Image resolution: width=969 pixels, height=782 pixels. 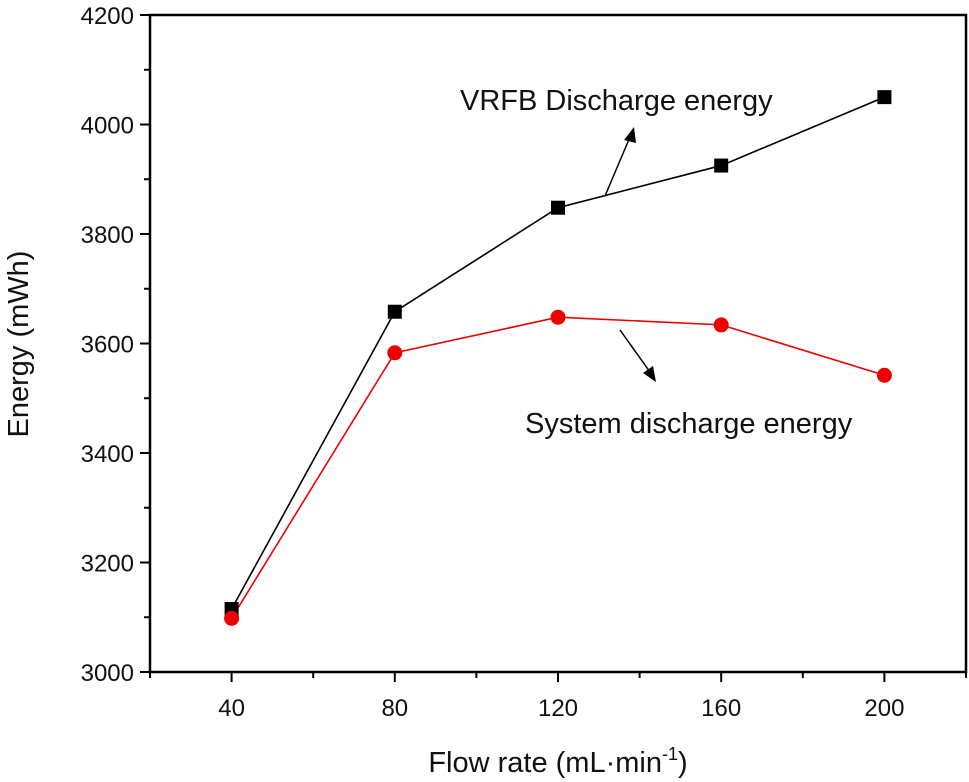 What do you see at coordinates (231, 708) in the screenshot?
I see `x-tick-label: 40` at bounding box center [231, 708].